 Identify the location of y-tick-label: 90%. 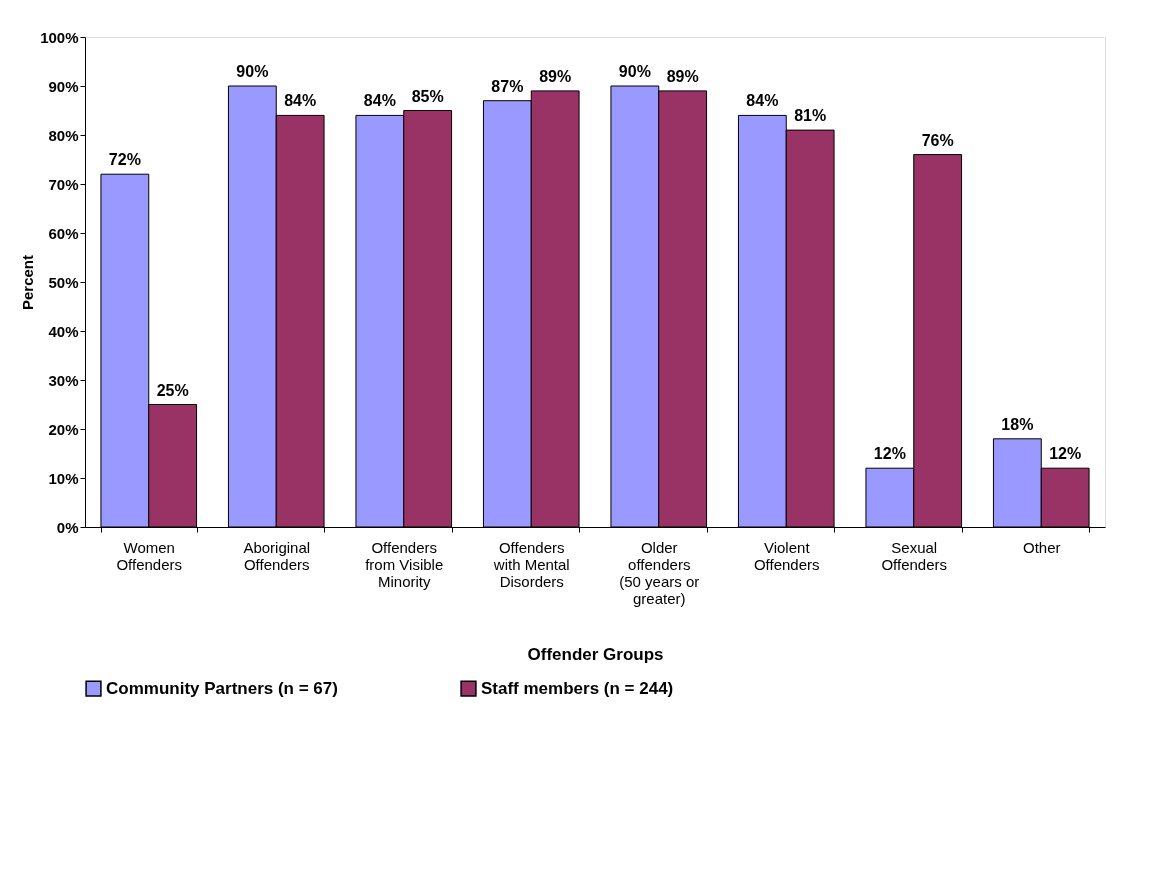
(63, 86).